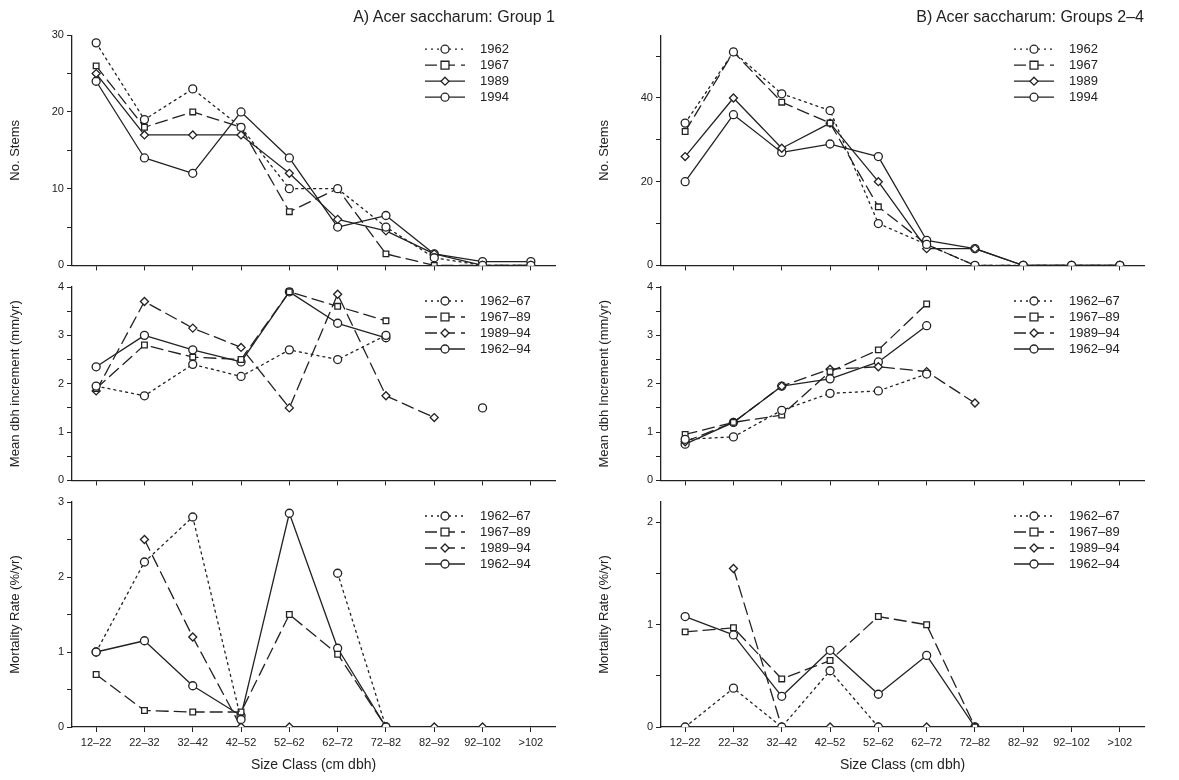  Describe the element at coordinates (15, 384) in the screenshot. I see `y-axis-title: Mean dbh increment (mm/yr)` at that location.